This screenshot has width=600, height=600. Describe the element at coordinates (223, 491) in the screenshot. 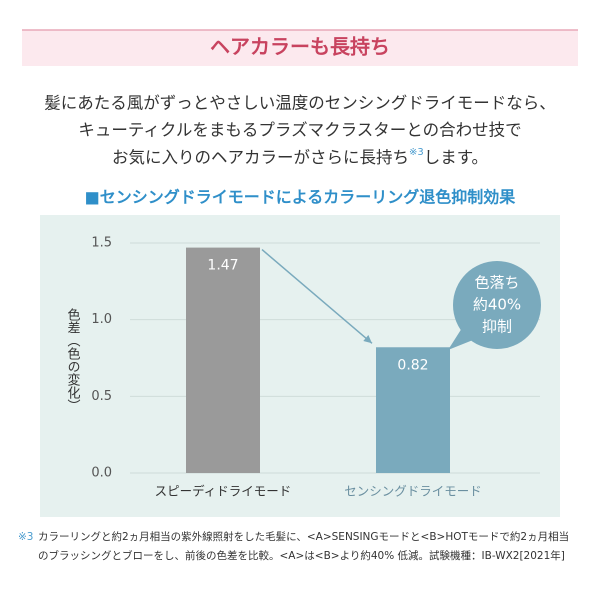

I see `x-tick-label: スピーディドライモード` at that location.